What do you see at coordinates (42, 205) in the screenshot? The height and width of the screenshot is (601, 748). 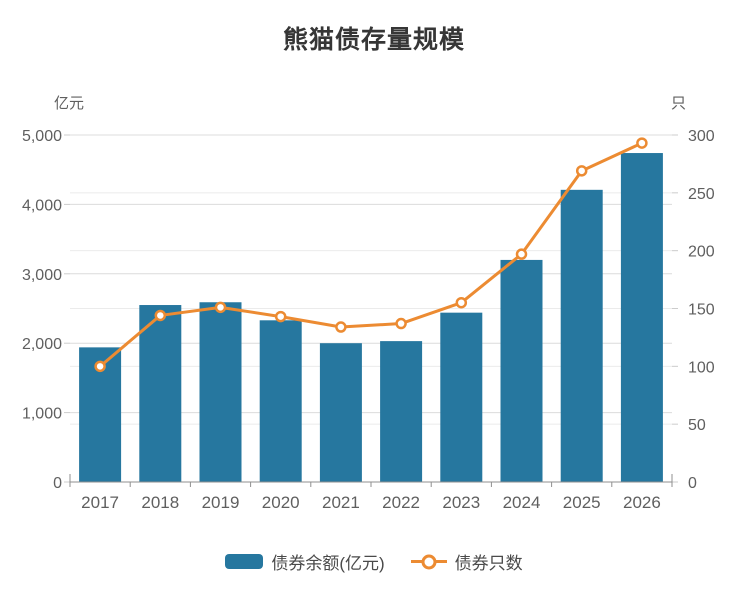 I see `left-tick-label: 4,000` at bounding box center [42, 205].